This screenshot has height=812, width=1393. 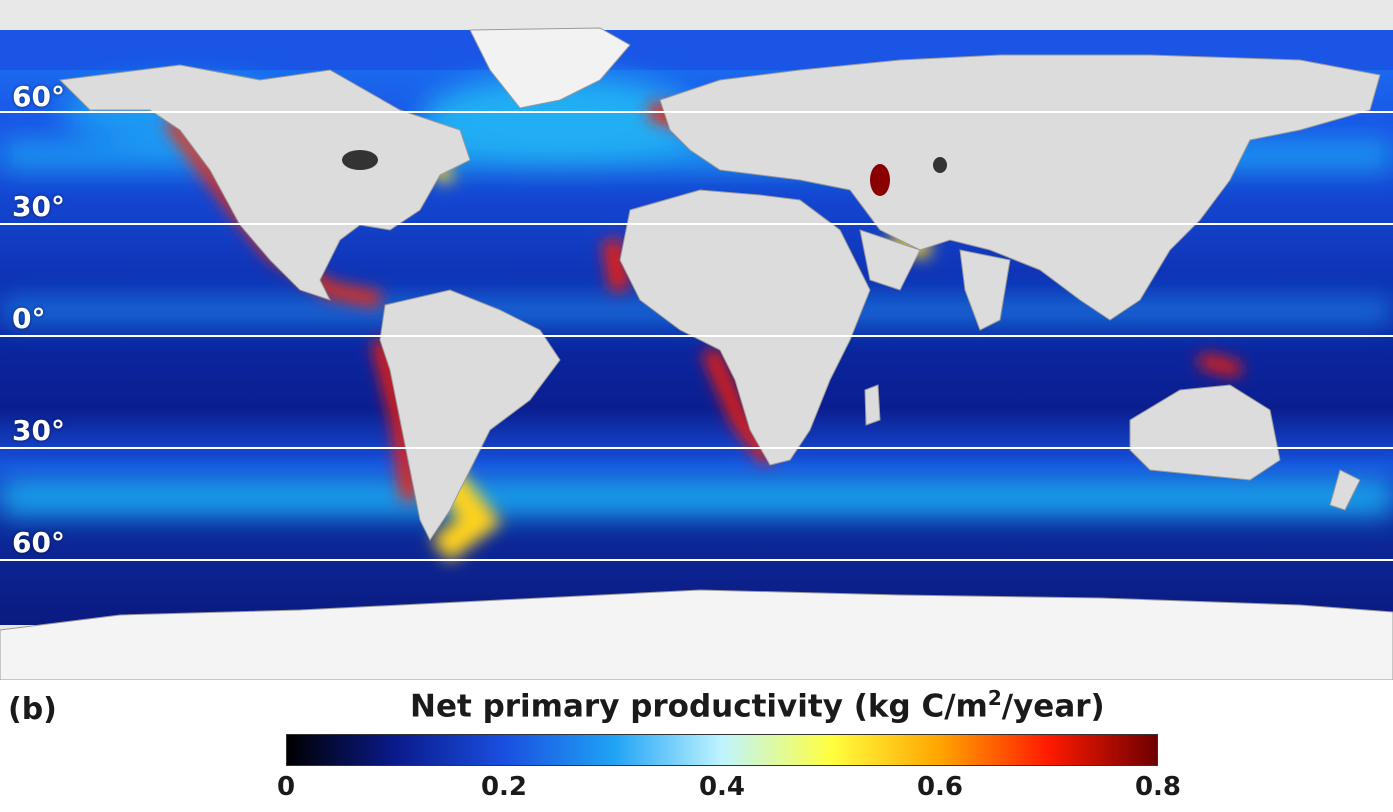 I want to click on colorbar-tick-label: 0.4, so click(x=722, y=787).